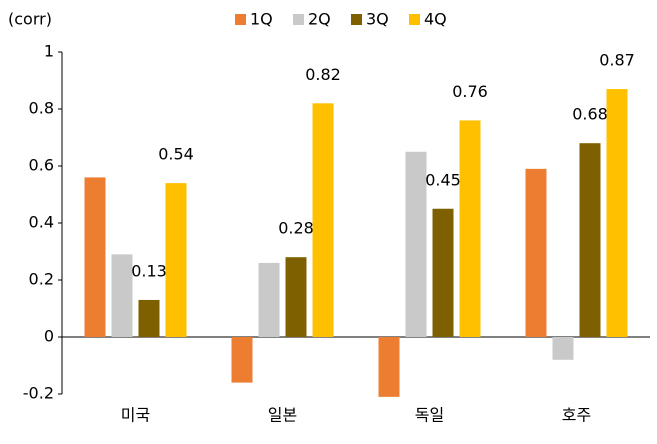 This screenshot has width=657, height=444. Describe the element at coordinates (41, 222) in the screenshot. I see `y-tick-label: 0.4` at that location.